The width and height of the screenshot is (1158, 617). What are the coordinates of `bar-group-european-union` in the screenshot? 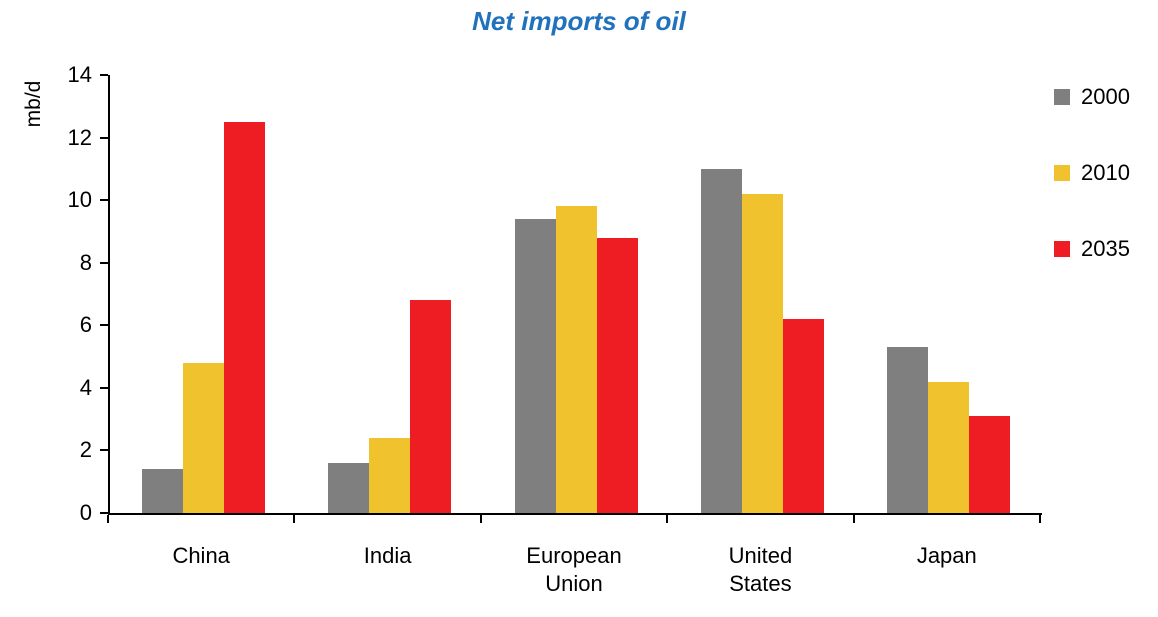 It's located at (576, 294).